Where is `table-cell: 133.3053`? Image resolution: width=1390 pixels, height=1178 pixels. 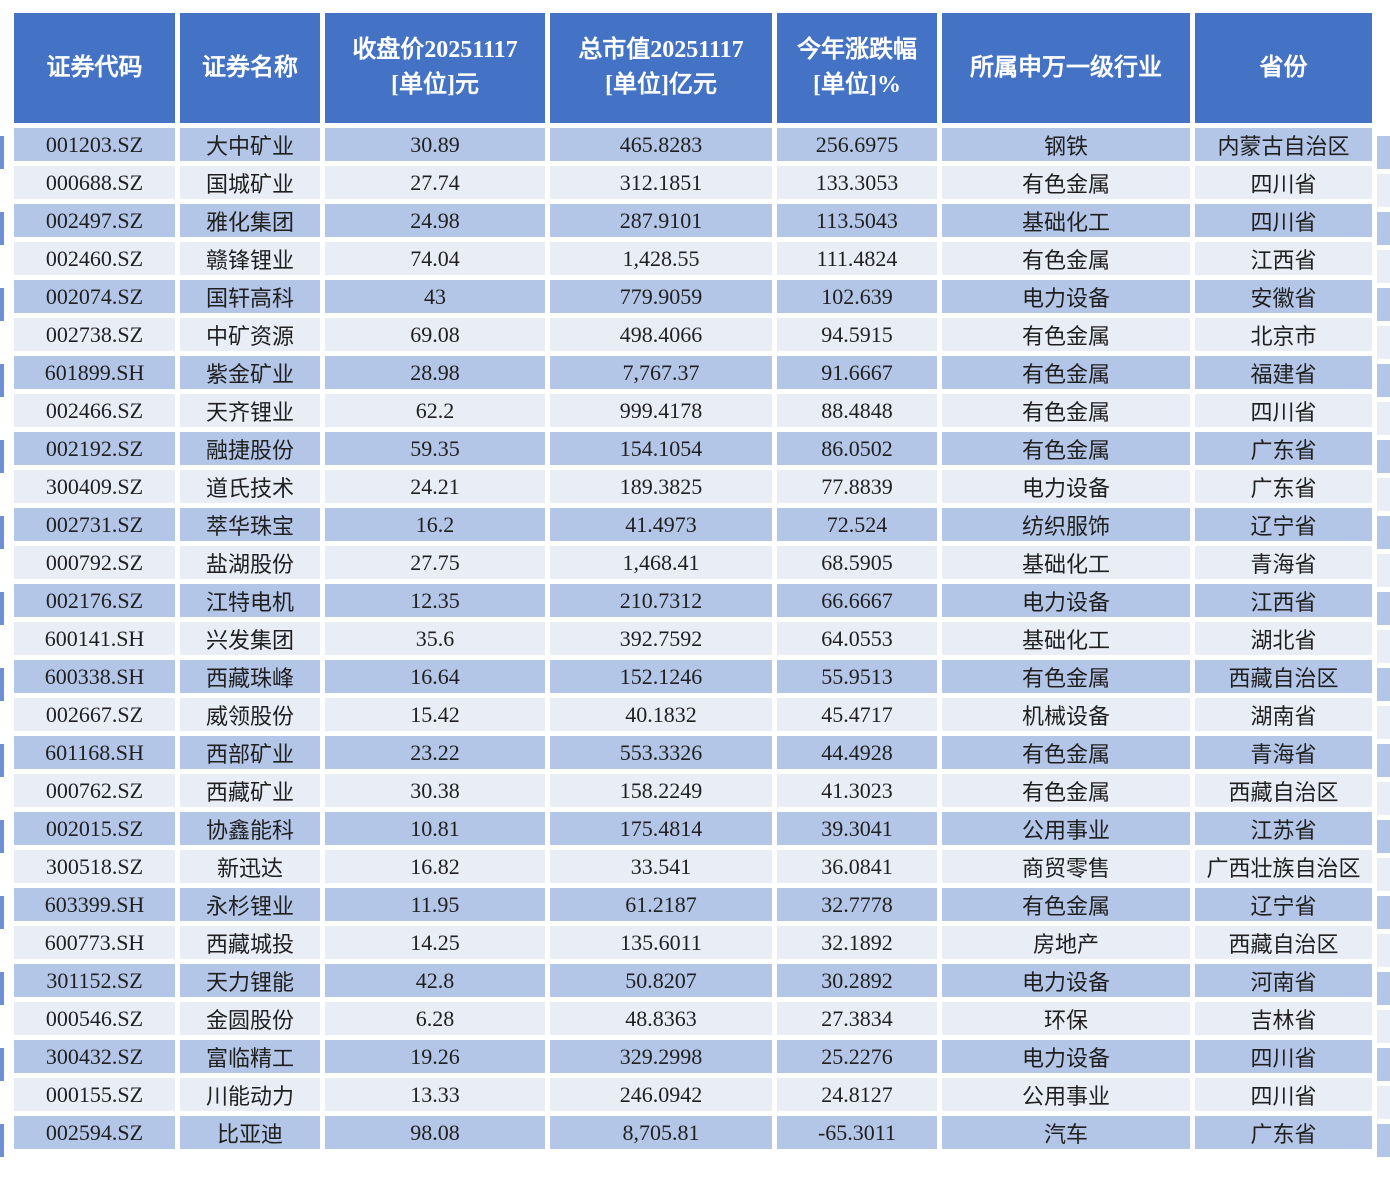
table-cell: 133.3053 is located at coordinates (857, 182).